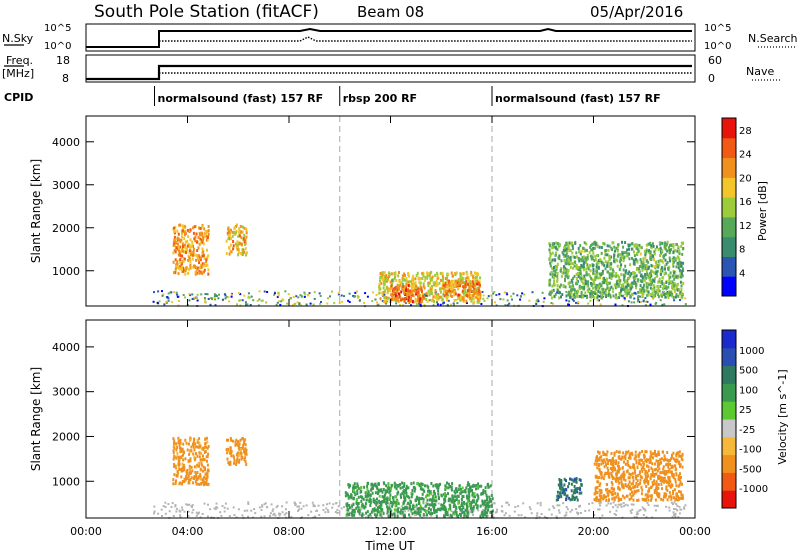 The width and height of the screenshot is (800, 554). I want to click on colorbar-segment, so click(729, 246).